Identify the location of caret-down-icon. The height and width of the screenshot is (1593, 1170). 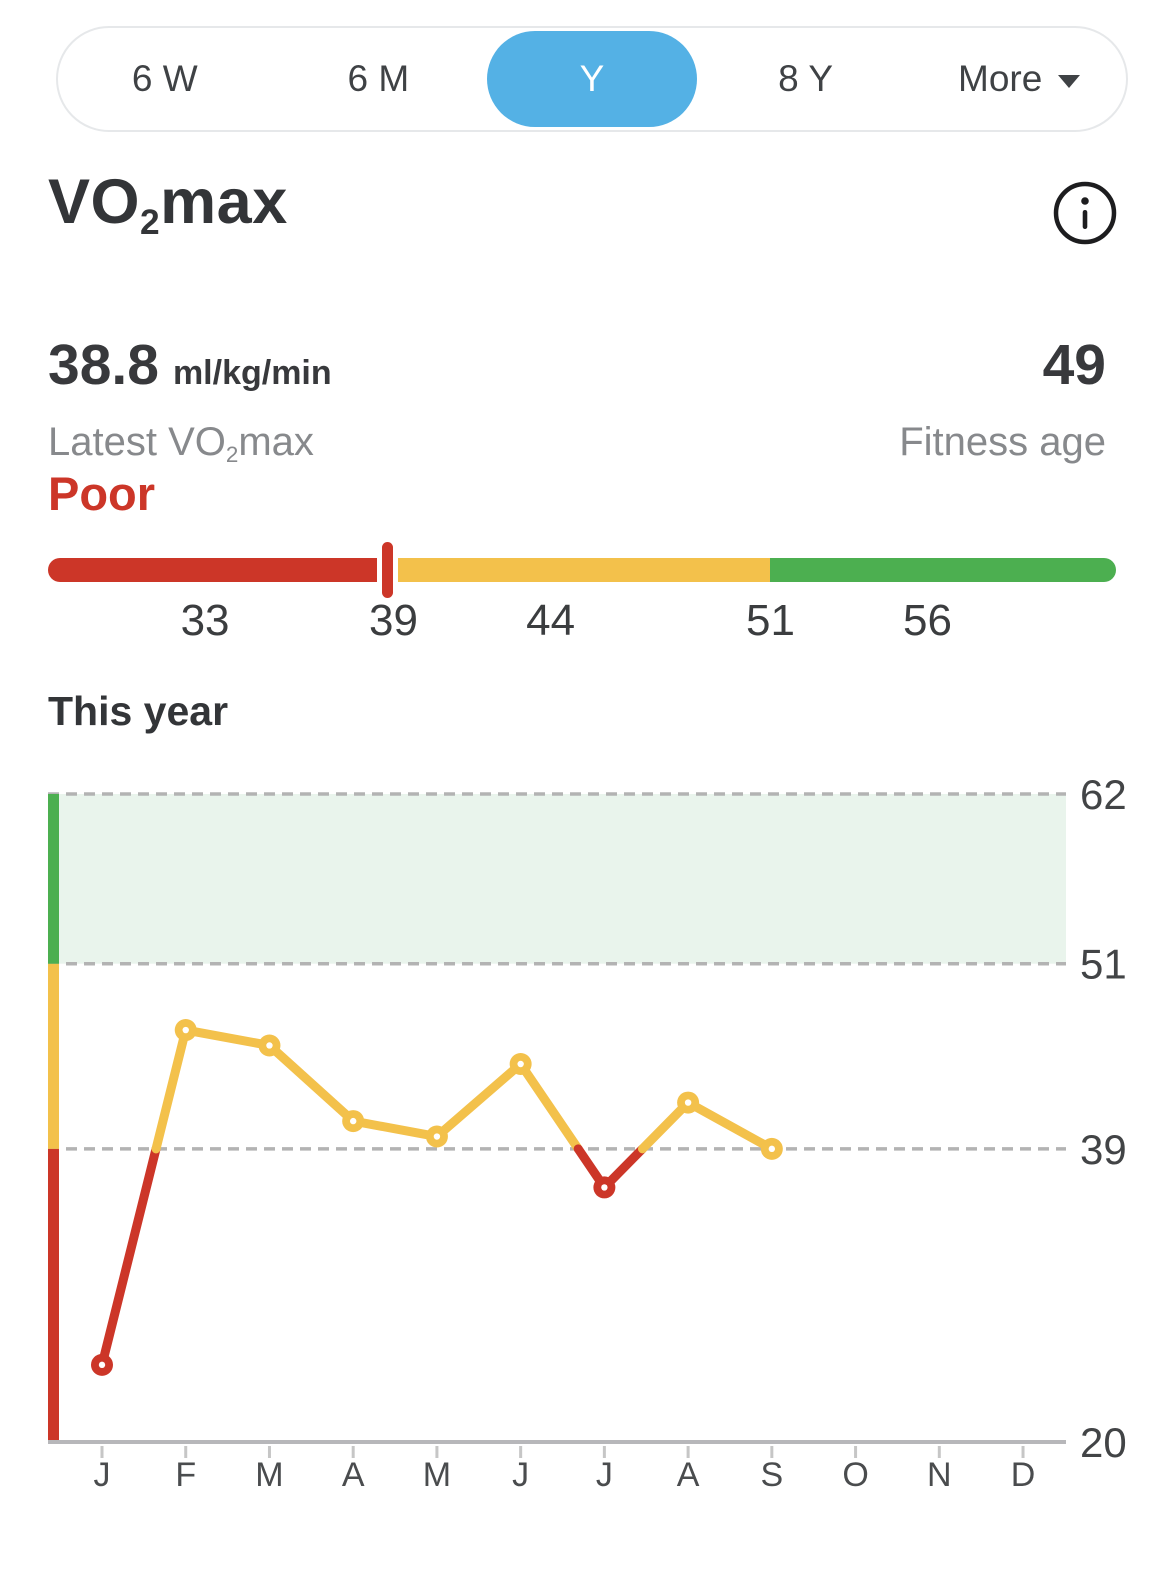
(1069, 81).